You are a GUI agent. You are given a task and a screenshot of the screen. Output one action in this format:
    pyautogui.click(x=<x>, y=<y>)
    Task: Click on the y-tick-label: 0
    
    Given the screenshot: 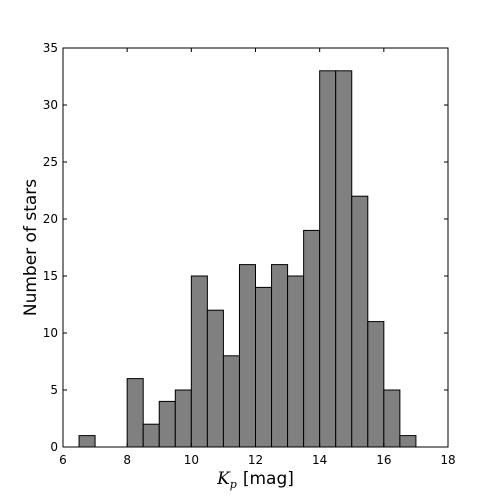 What is the action you would take?
    pyautogui.click(x=54, y=447)
    